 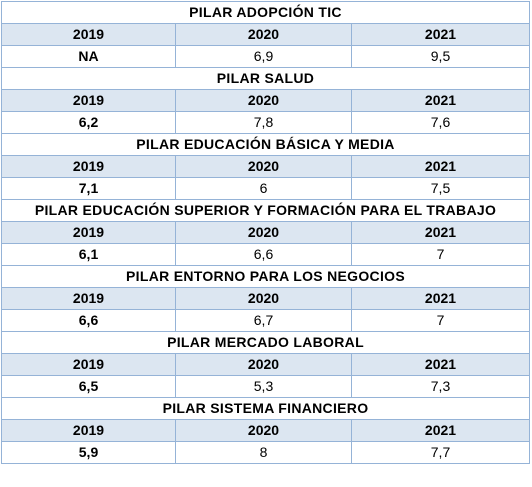 I want to click on value-row: 5,9 8 7,7, so click(x=266, y=452).